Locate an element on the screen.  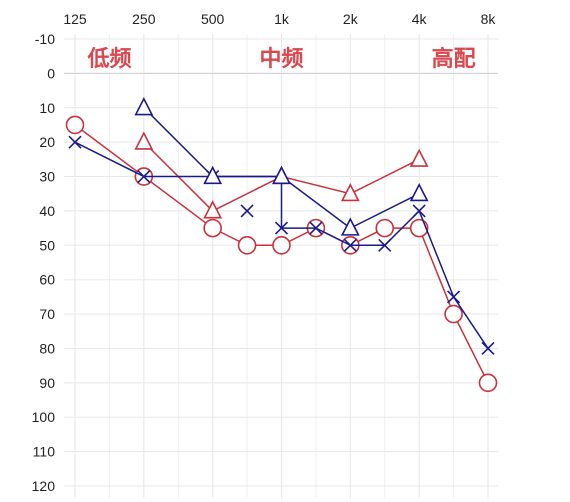
x-tick-label: 125 is located at coordinates (75, 19).